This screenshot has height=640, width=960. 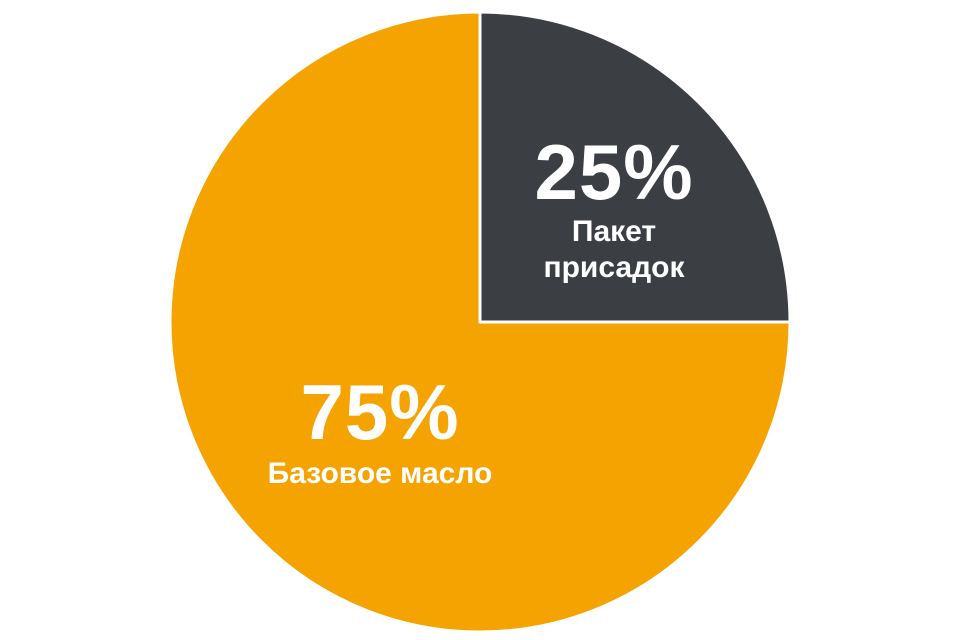 What do you see at coordinates (614, 172) in the screenshot?
I see `value-label: 25%` at bounding box center [614, 172].